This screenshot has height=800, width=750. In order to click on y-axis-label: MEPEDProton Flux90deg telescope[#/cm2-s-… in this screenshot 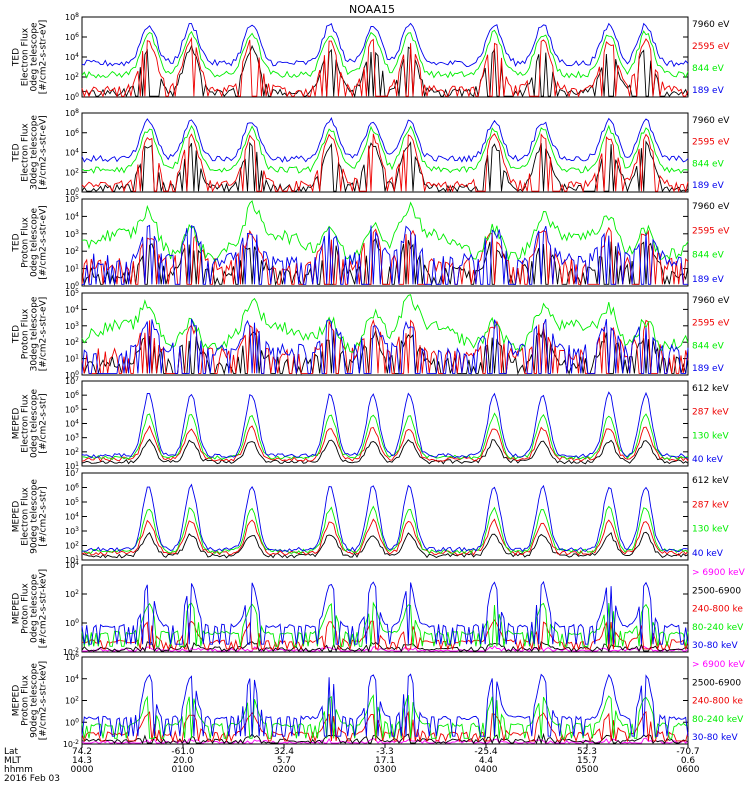, I will do `click(30, 700)`.